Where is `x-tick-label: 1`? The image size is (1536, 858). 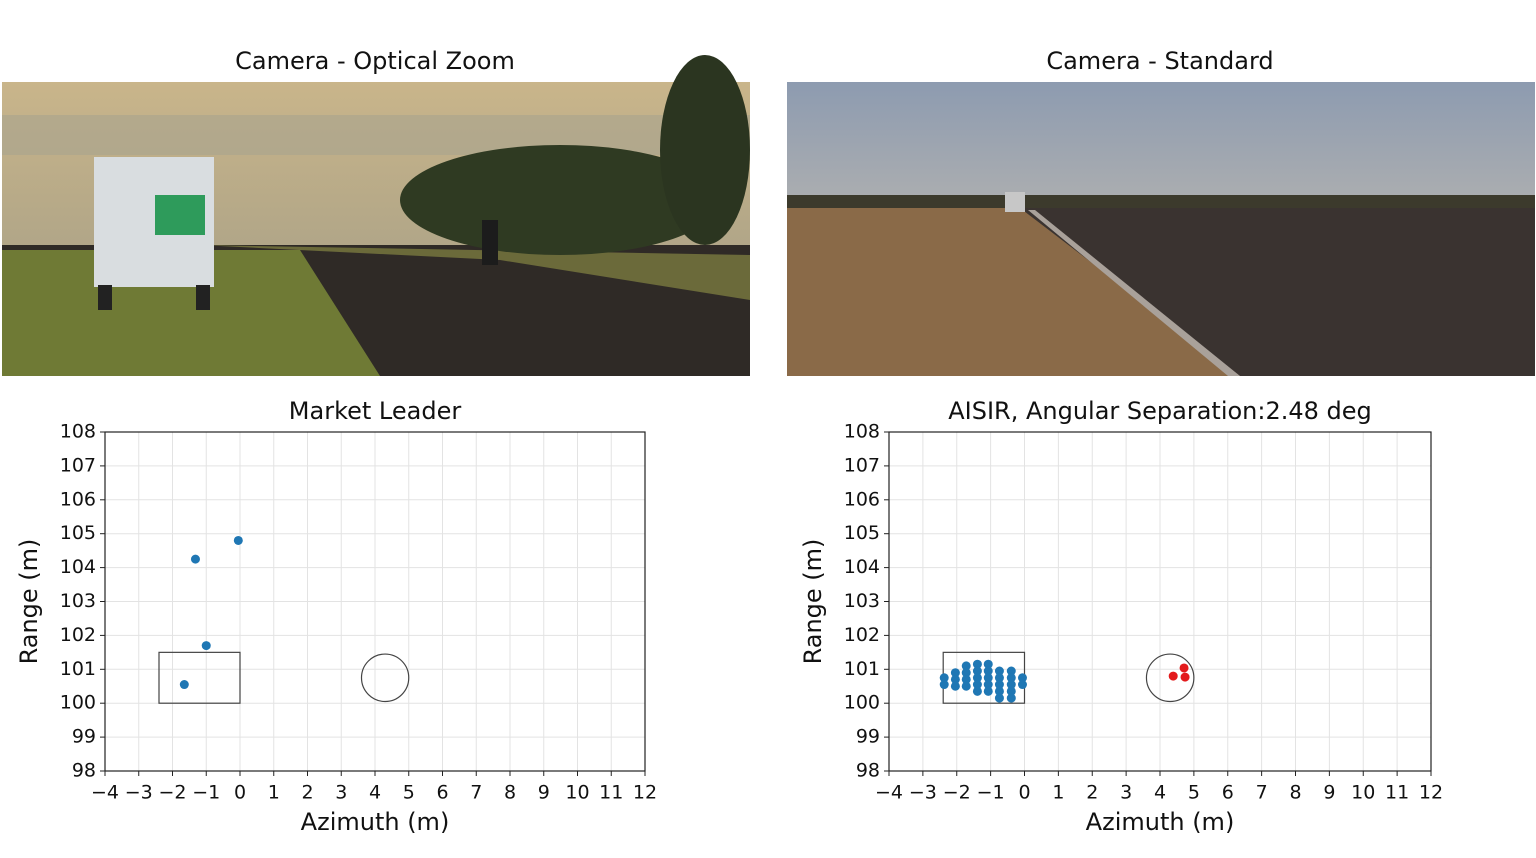 x-tick-label: 1 is located at coordinates (274, 793).